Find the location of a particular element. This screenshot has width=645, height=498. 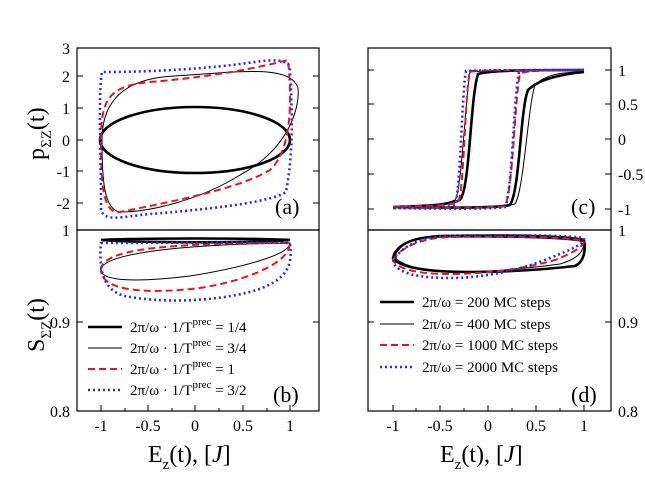

panel-d-ticks is located at coordinates (489, 366).